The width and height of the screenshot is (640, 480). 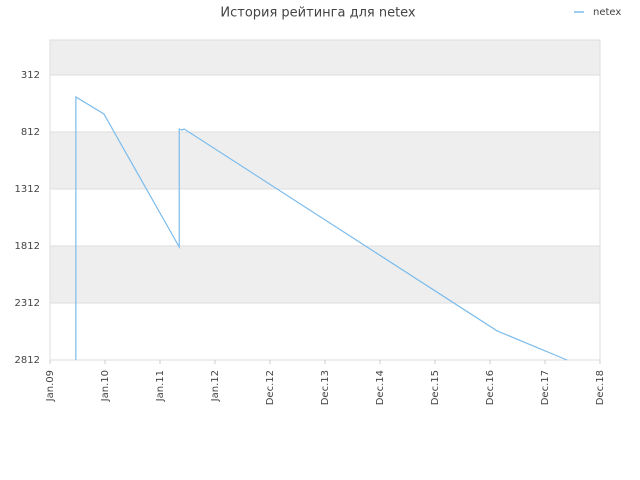 I want to click on x-tick-label: Dec.17, so click(x=545, y=387).